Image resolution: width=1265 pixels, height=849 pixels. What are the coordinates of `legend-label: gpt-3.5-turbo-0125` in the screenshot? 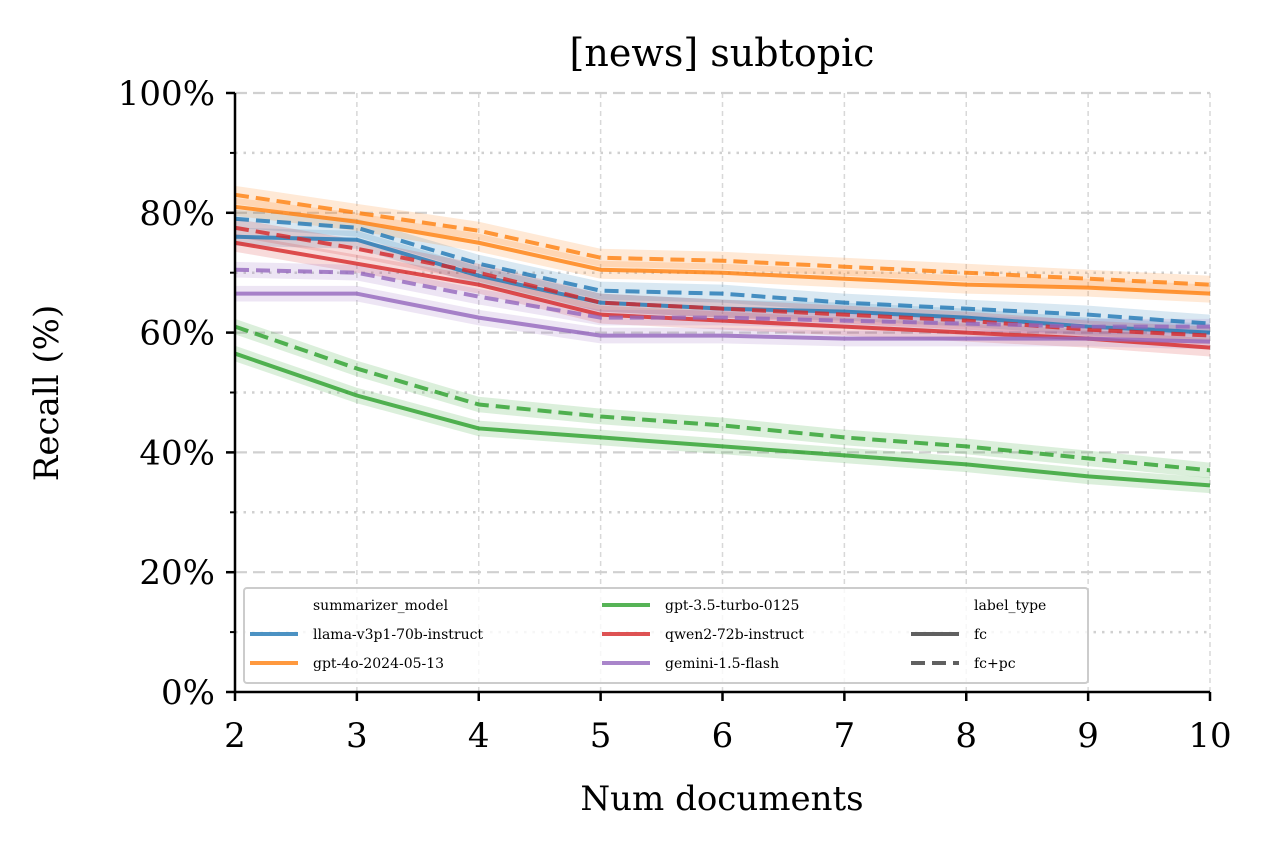 It's located at (732, 606).